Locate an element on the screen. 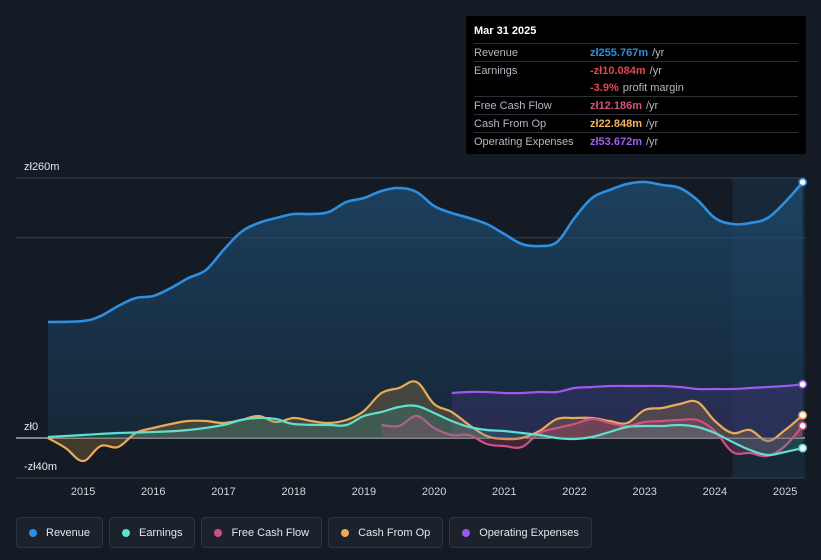  x-tick-2022: 2022 is located at coordinates (574, 492).